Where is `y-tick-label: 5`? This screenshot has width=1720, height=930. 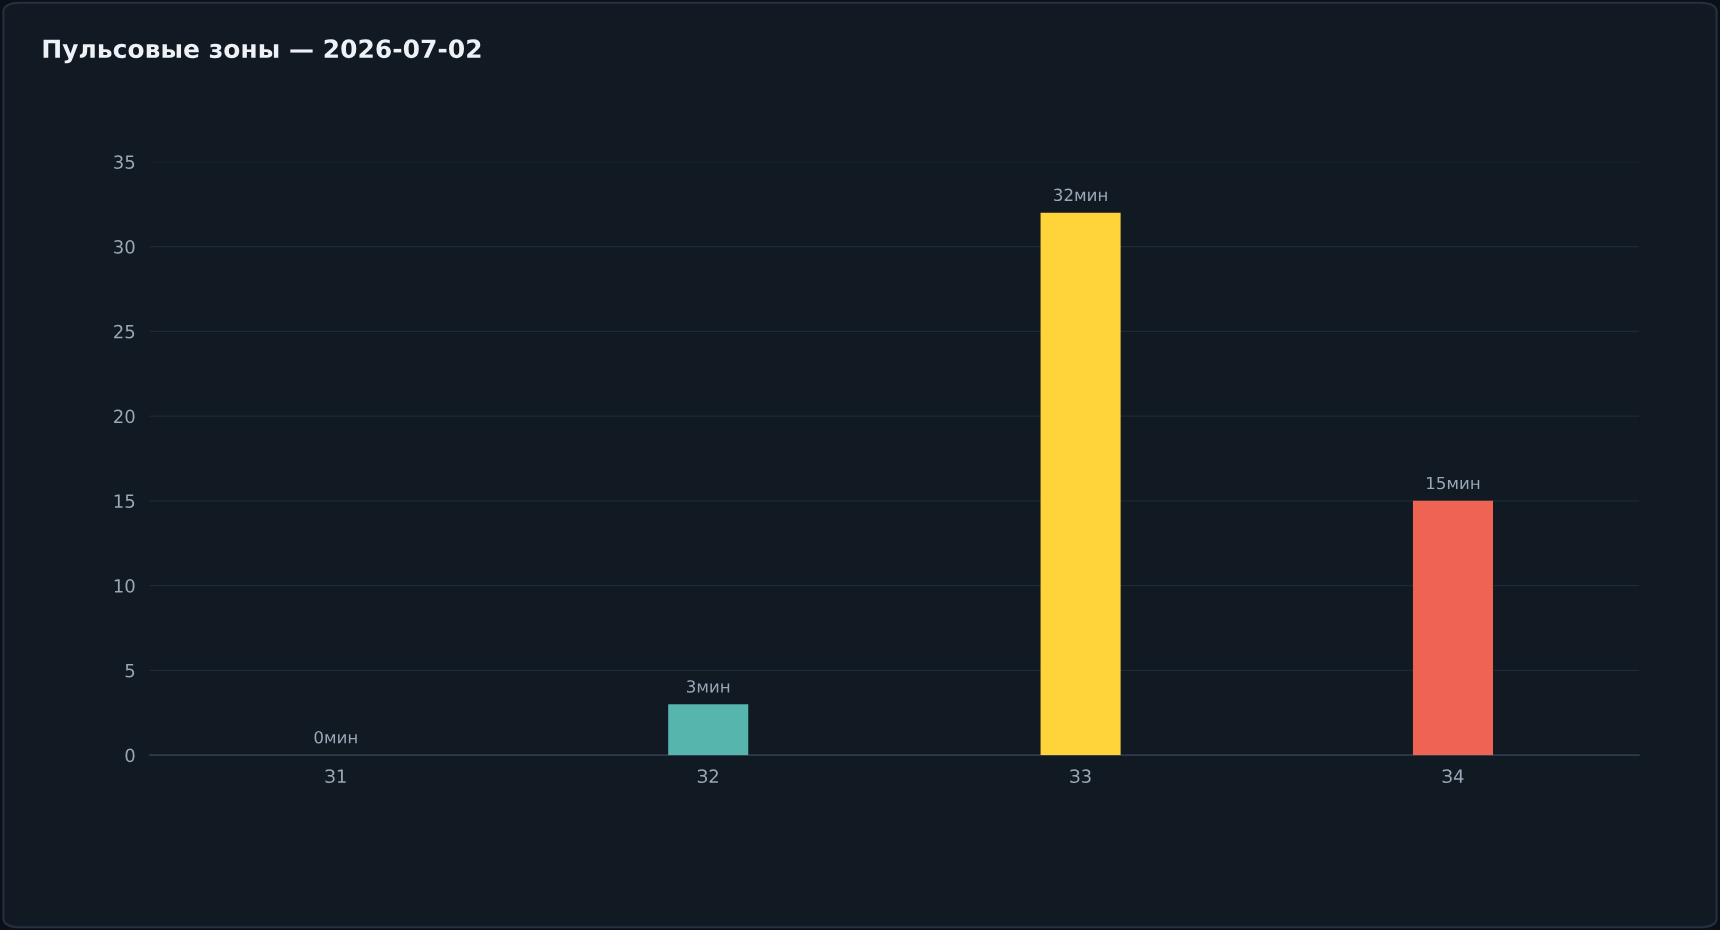 y-tick-label: 5 is located at coordinates (130, 671).